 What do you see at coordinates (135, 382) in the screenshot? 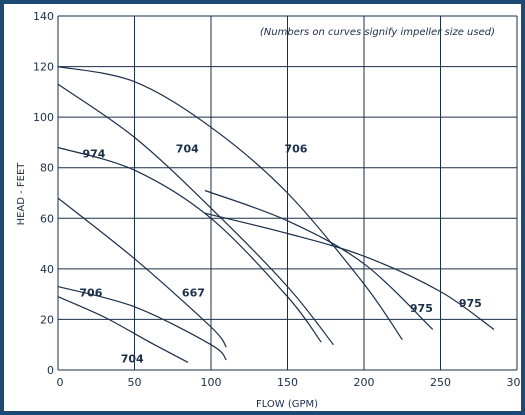
I see `x-tick-label: 50` at bounding box center [135, 382].